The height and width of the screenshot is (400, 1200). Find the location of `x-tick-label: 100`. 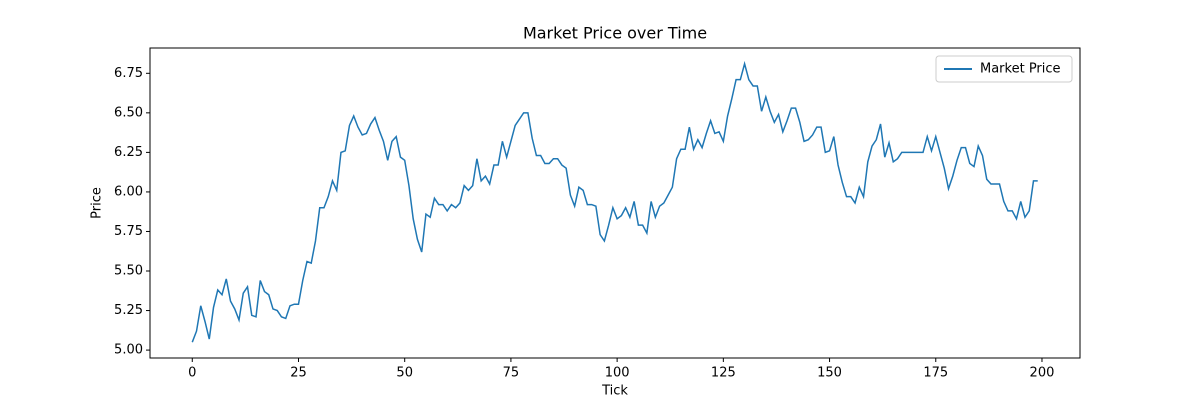

x-tick-label: 100 is located at coordinates (617, 373).